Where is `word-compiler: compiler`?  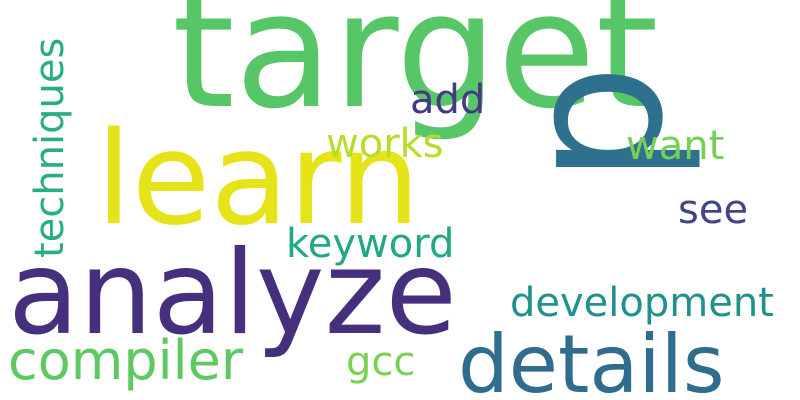 word-compiler: compiler is located at coordinates (126, 360).